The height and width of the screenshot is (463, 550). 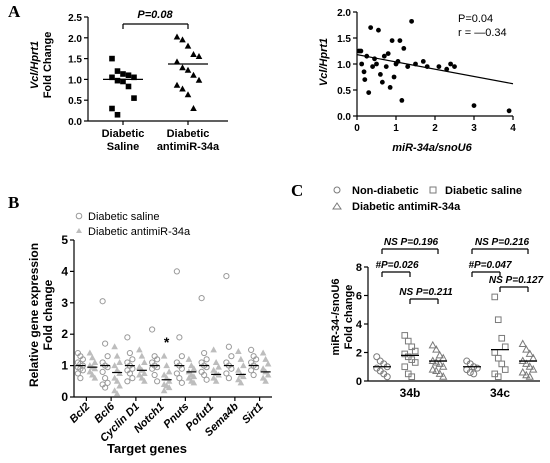 What do you see at coordinates (432, 148) in the screenshot?
I see `x-axis-label: miR-34a/snoU6` at bounding box center [432, 148].